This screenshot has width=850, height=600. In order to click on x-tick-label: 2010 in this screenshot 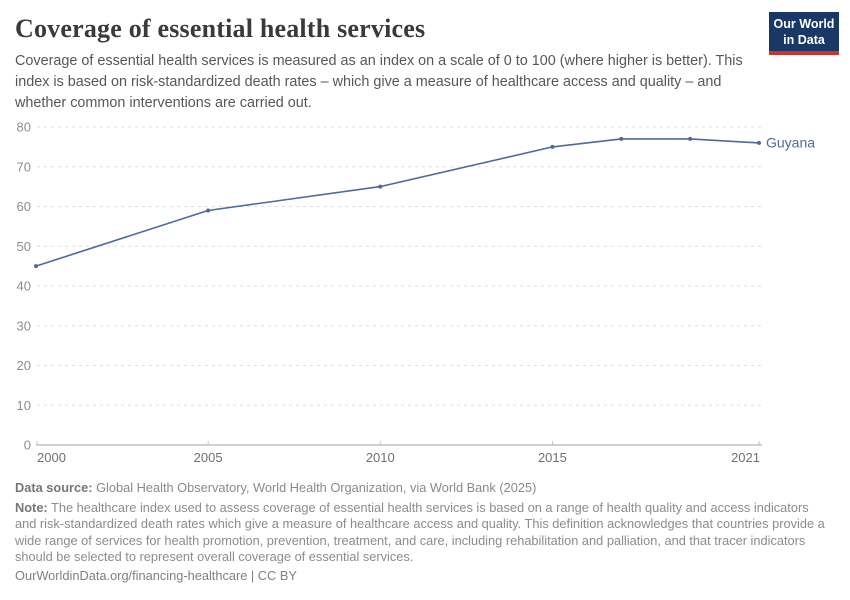, I will do `click(380, 457)`.